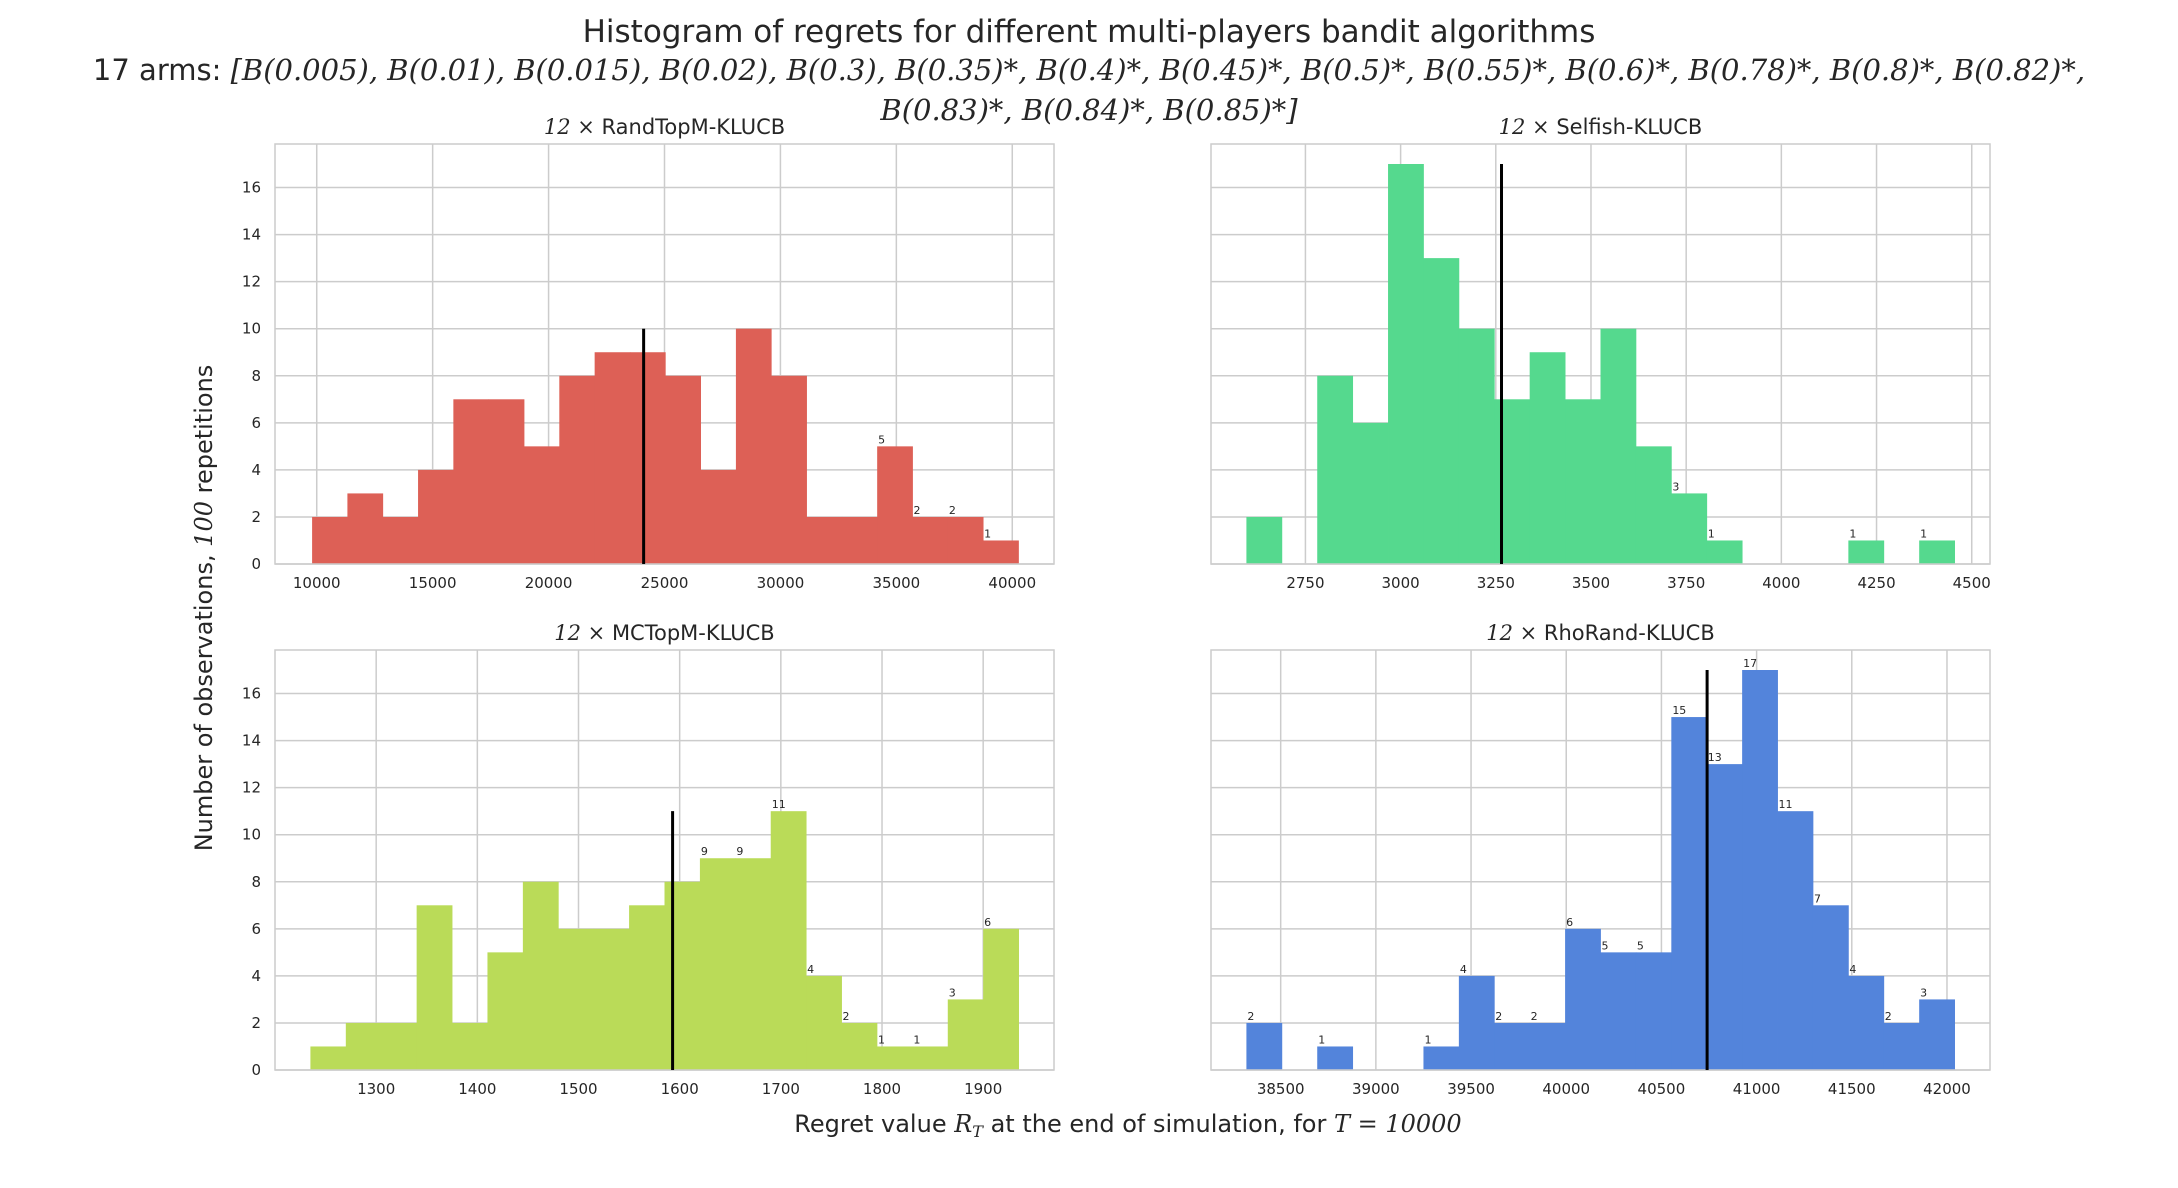  I want to click on subplot-title-name: RhoRand-KLUCB, so click(1629, 633).